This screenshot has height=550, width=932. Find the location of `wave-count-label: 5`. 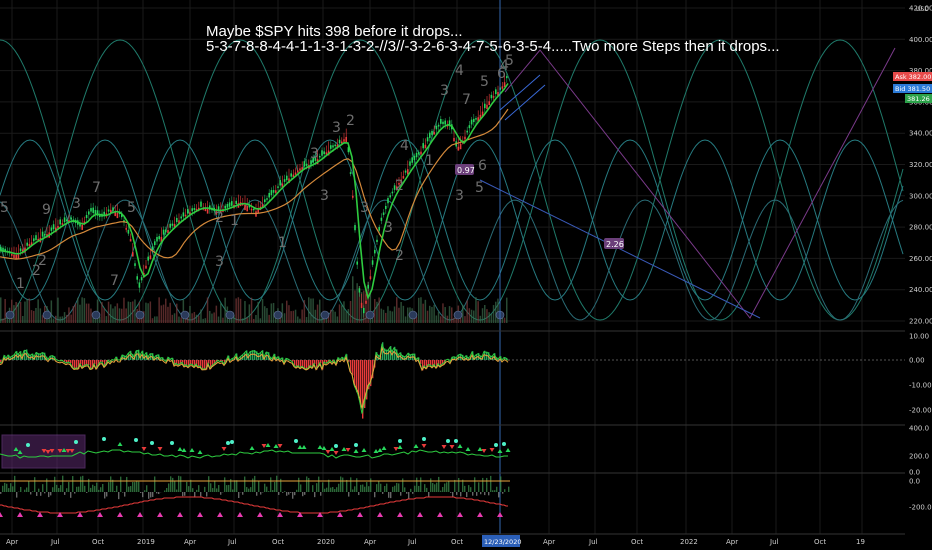

wave-count-label: 5 is located at coordinates (509, 61).